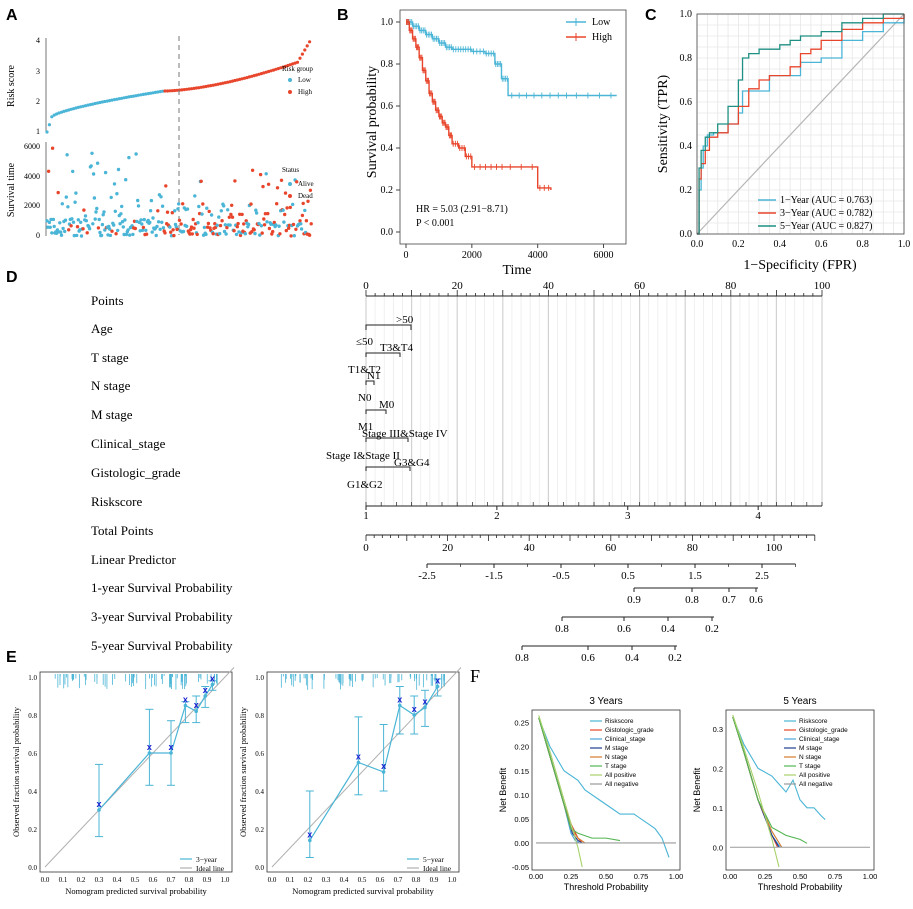 The width and height of the screenshot is (913, 909). I want to click on f-ytick-label: 0.25, so click(521, 723).